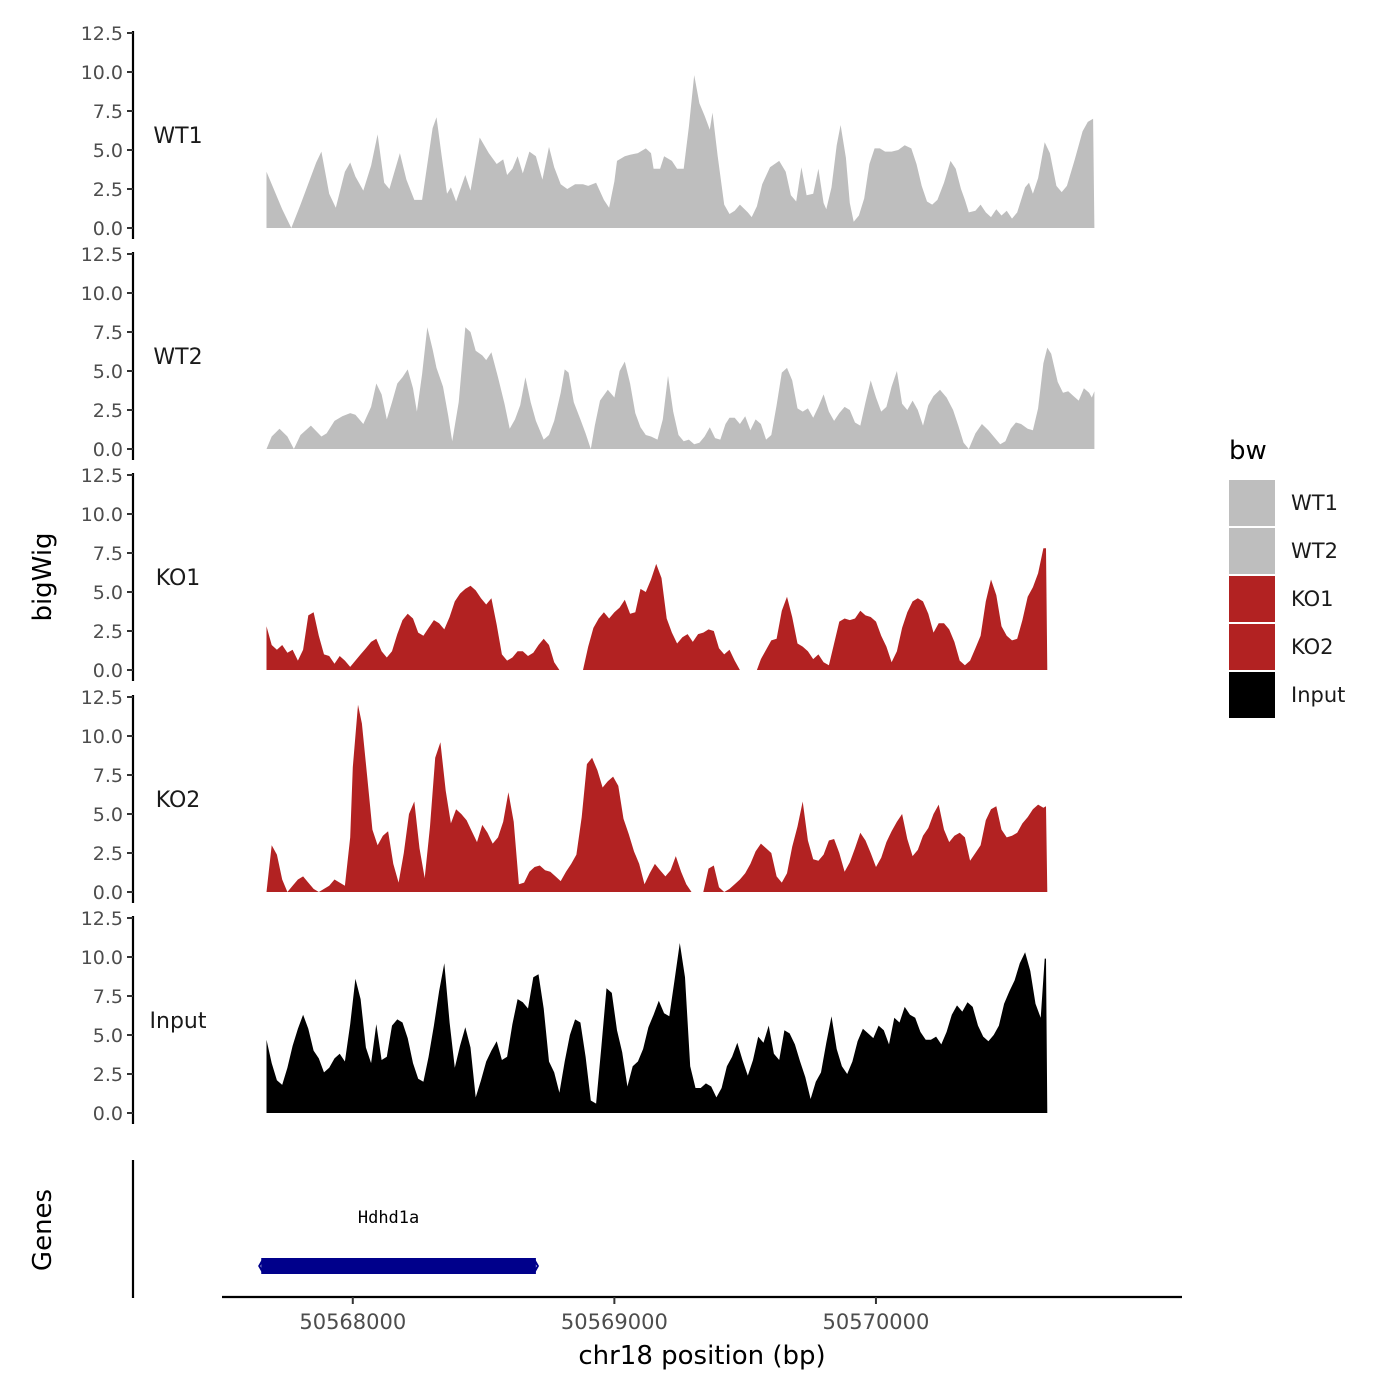 The height and width of the screenshot is (1400, 1400). I want to click on legend-swatch-wt1, so click(1252, 503).